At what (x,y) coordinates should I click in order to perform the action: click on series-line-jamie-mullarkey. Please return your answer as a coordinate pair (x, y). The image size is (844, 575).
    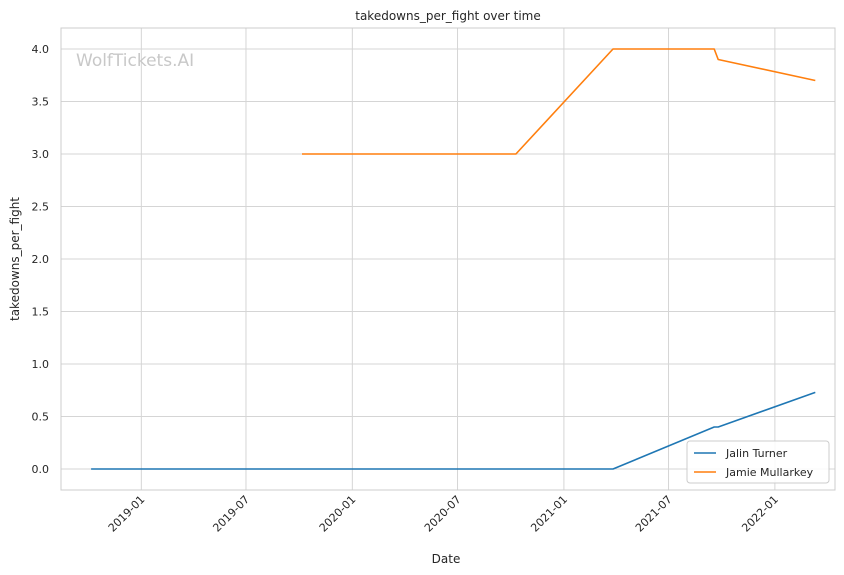
    Looking at the image, I should click on (559, 101).